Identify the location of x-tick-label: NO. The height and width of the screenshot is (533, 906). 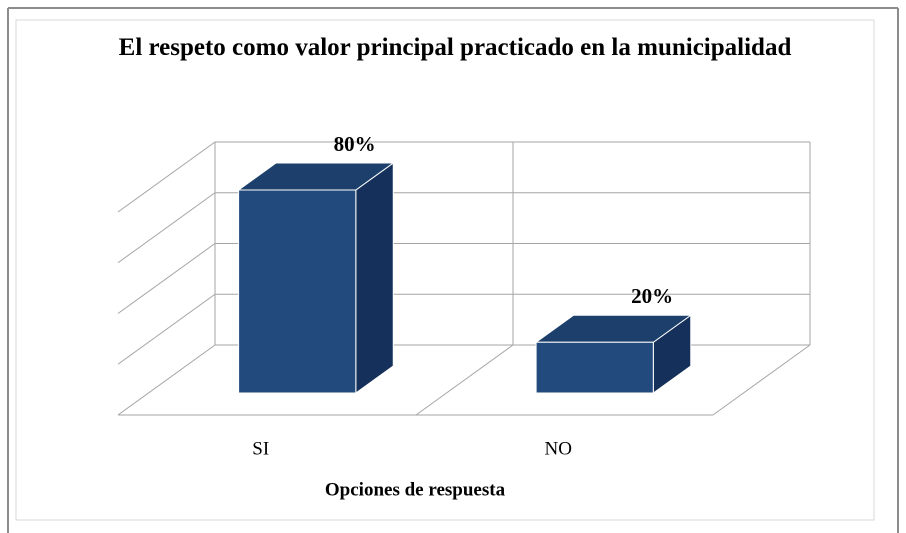
(558, 448).